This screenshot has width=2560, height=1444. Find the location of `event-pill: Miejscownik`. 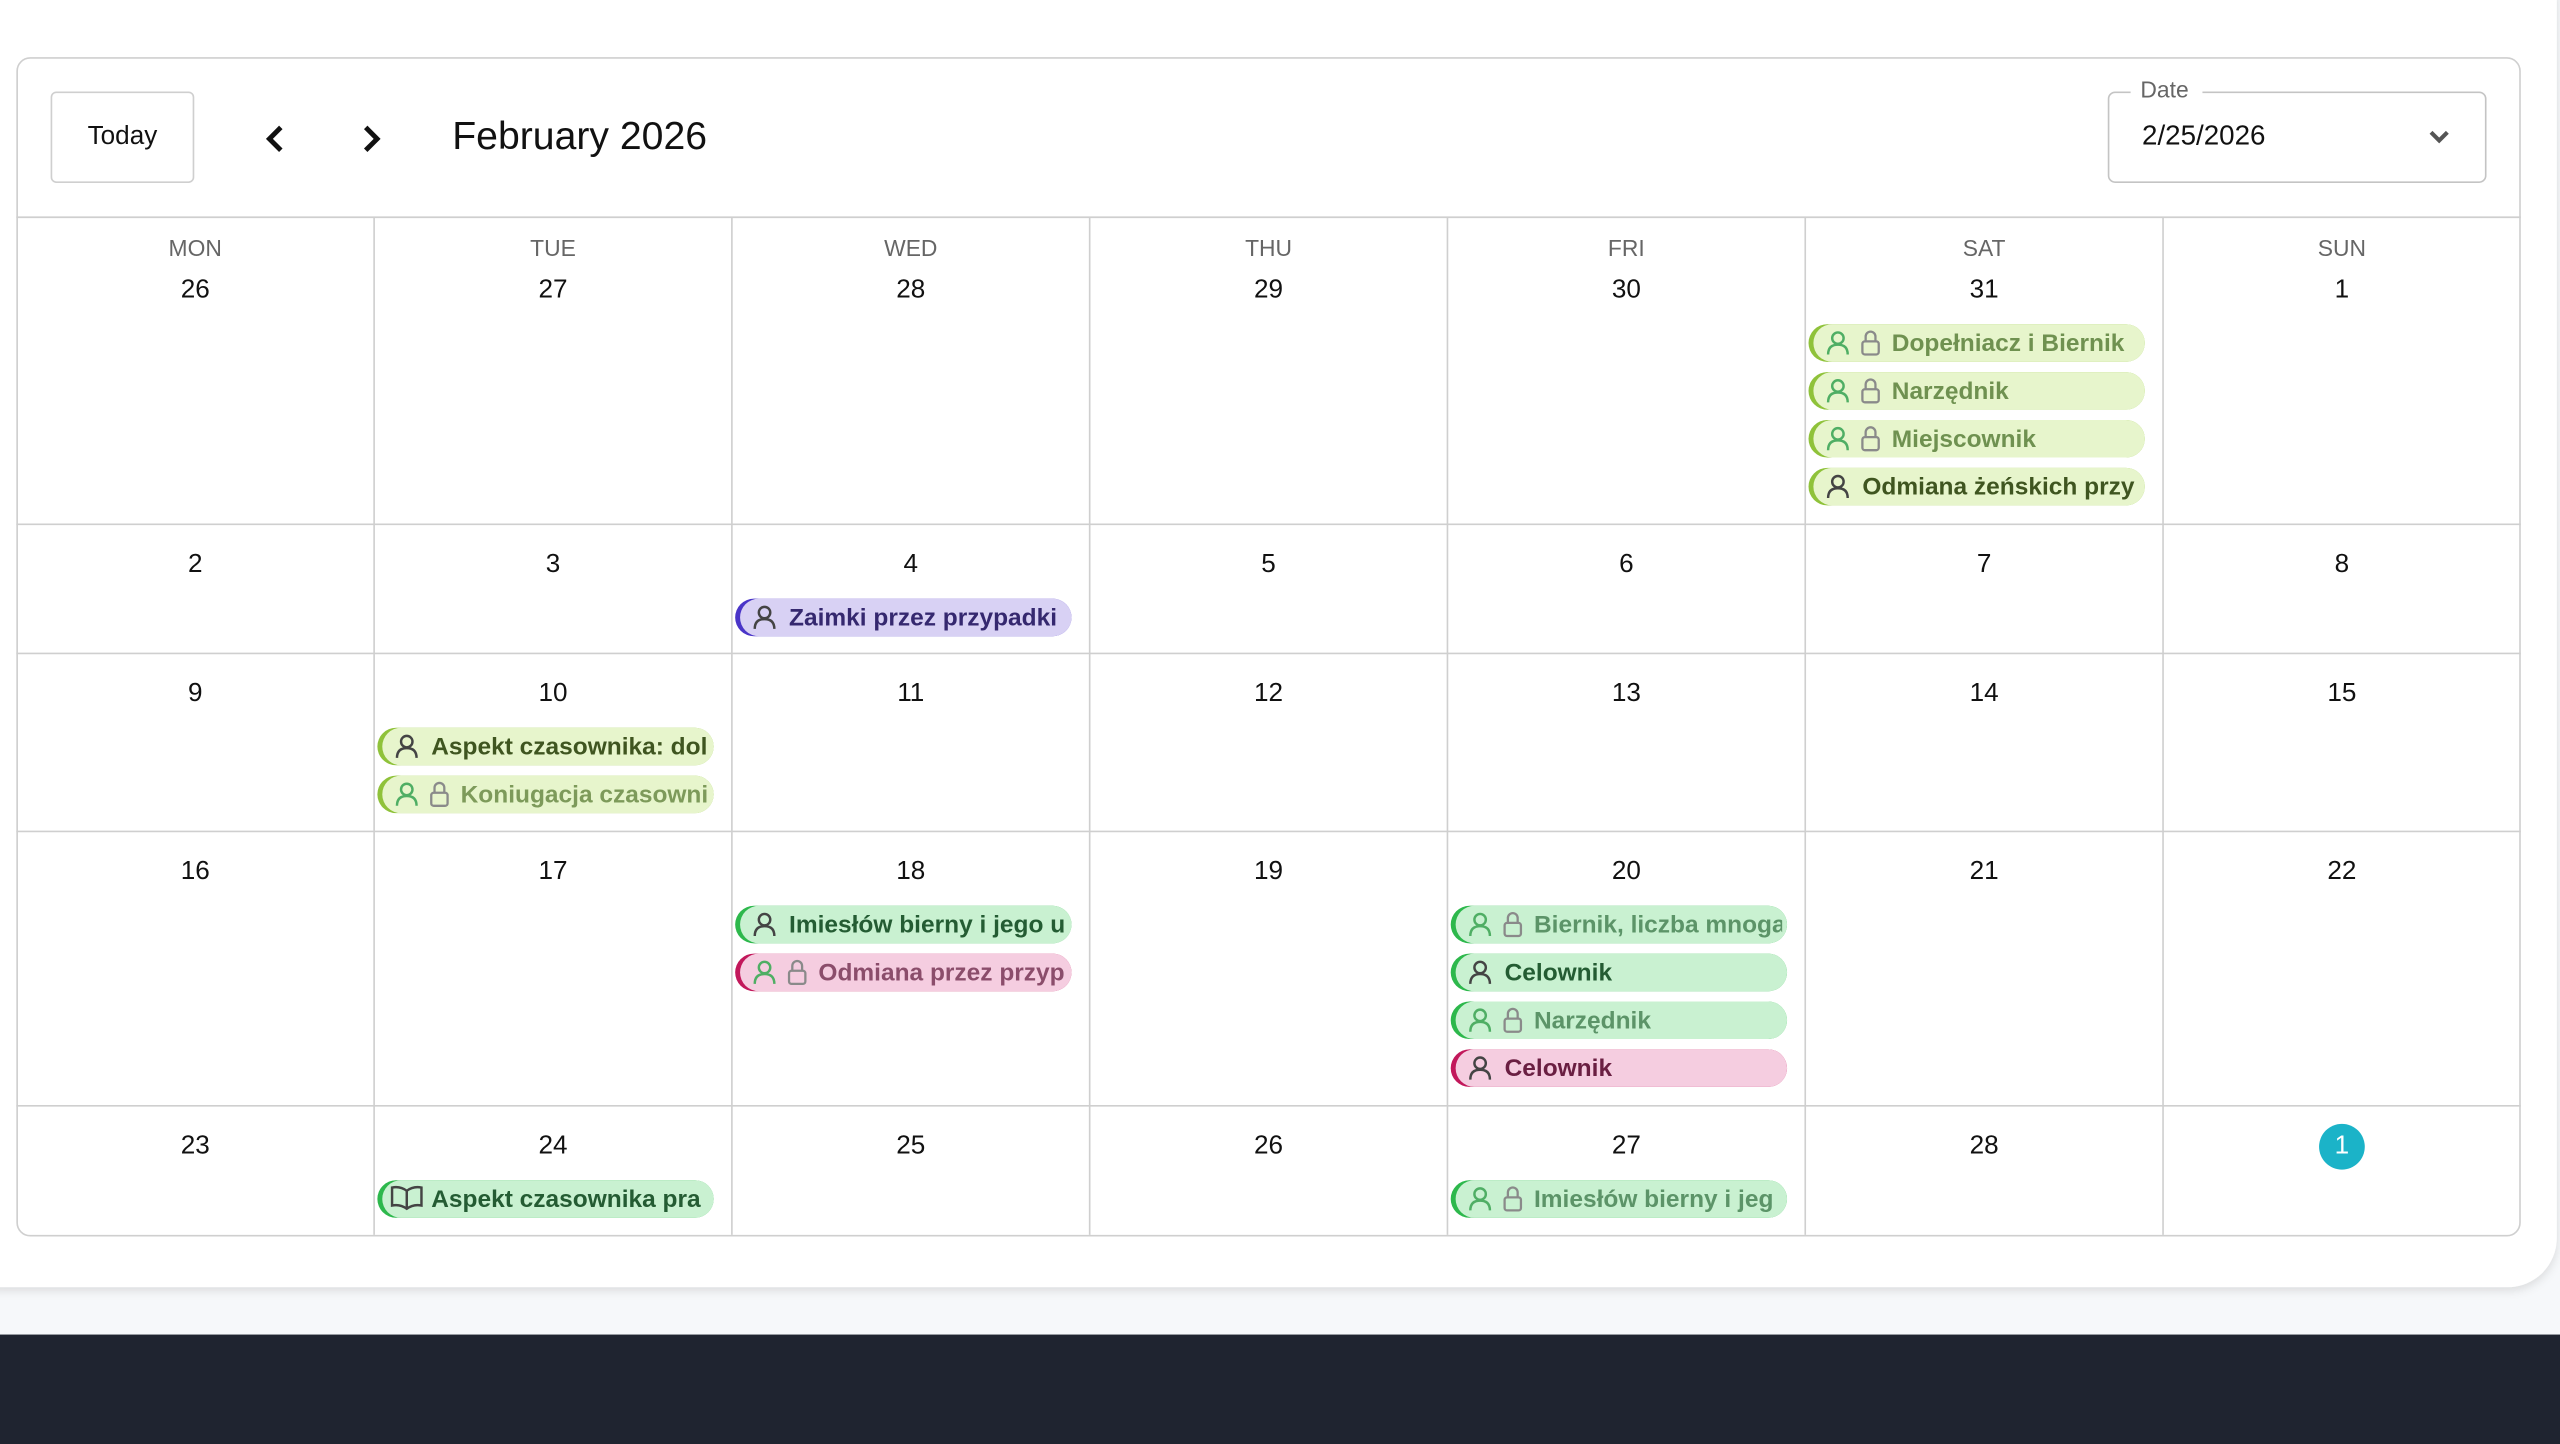

event-pill: Miejscownik is located at coordinates (1976, 438).